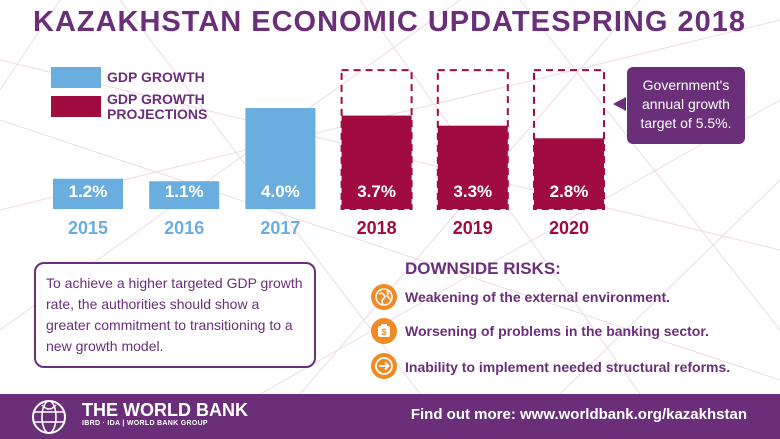  I want to click on legend-swatch-projection, so click(76, 106).